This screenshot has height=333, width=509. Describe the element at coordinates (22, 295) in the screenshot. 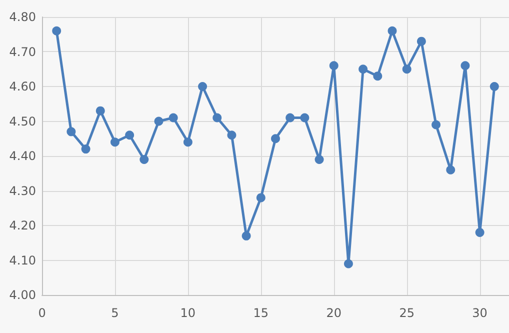

I see `y-tick-label: 4.00` at that location.